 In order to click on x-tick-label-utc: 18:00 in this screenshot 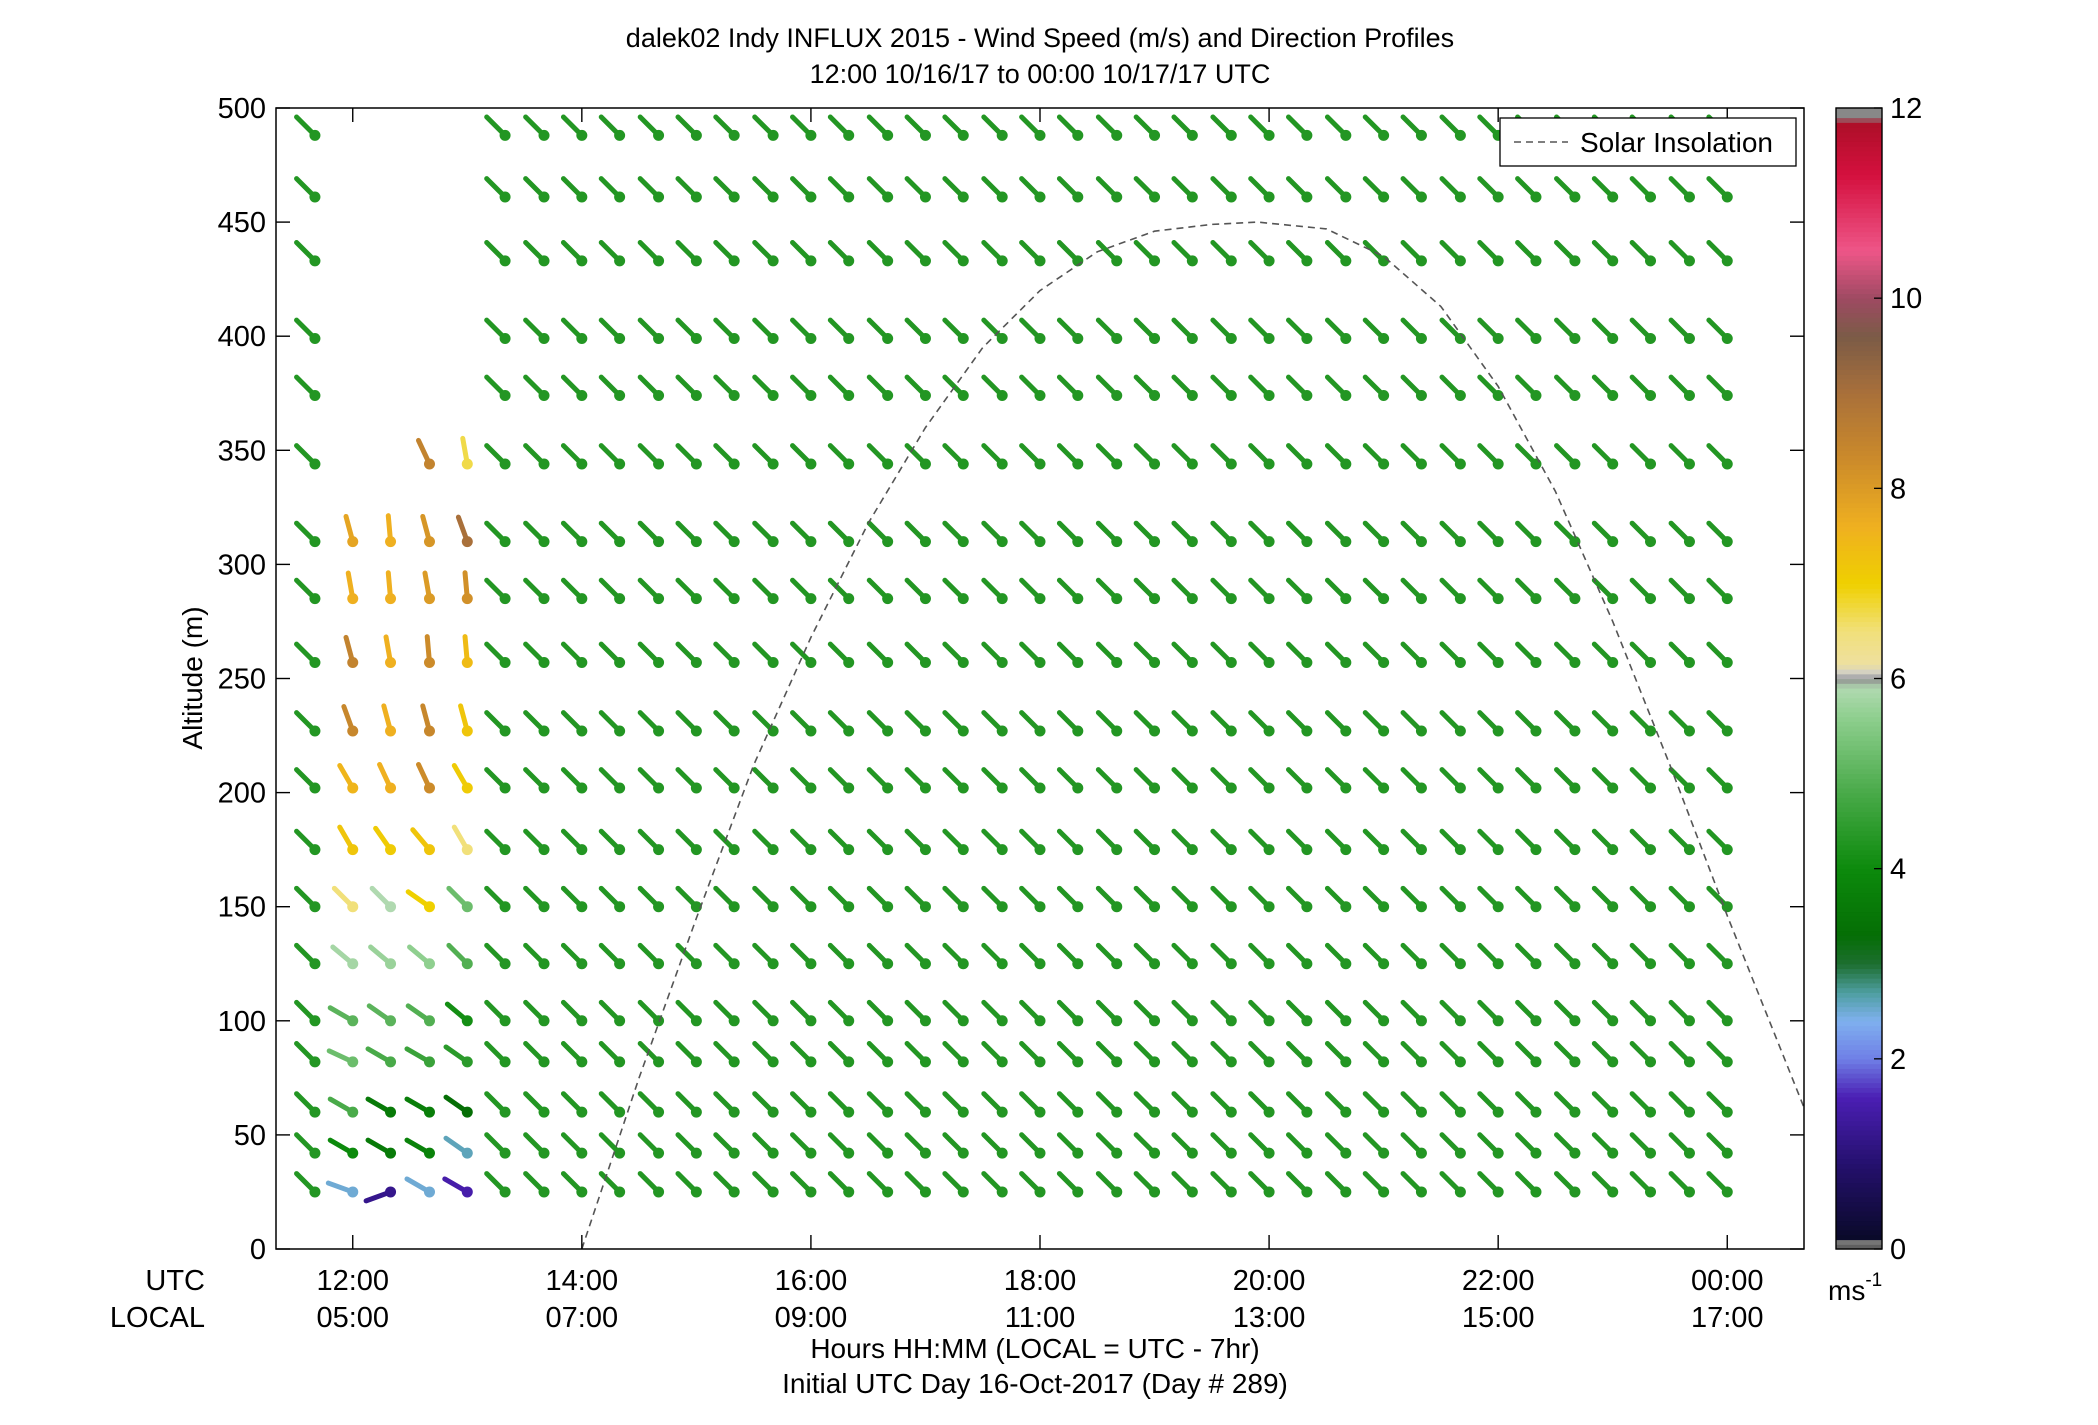, I will do `click(1040, 1281)`.